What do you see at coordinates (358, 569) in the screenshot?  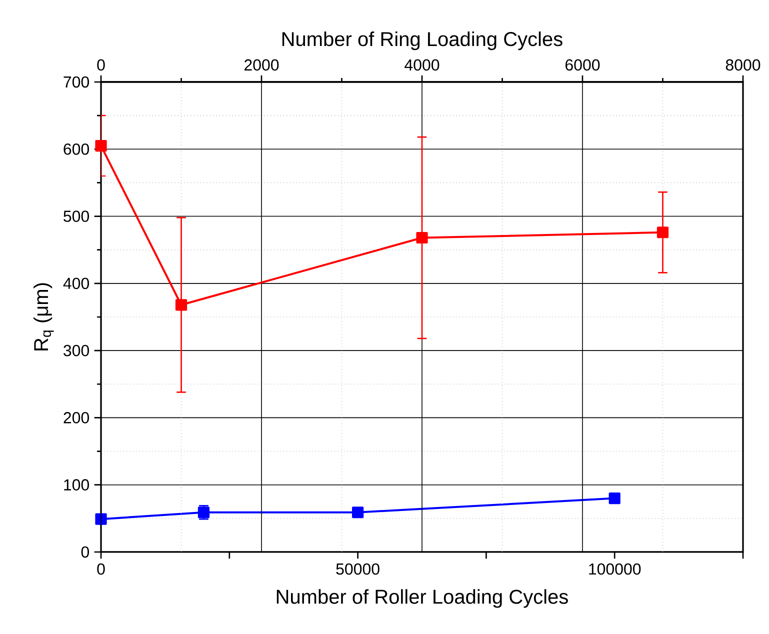 I see `x-tick-label: 50000` at bounding box center [358, 569].